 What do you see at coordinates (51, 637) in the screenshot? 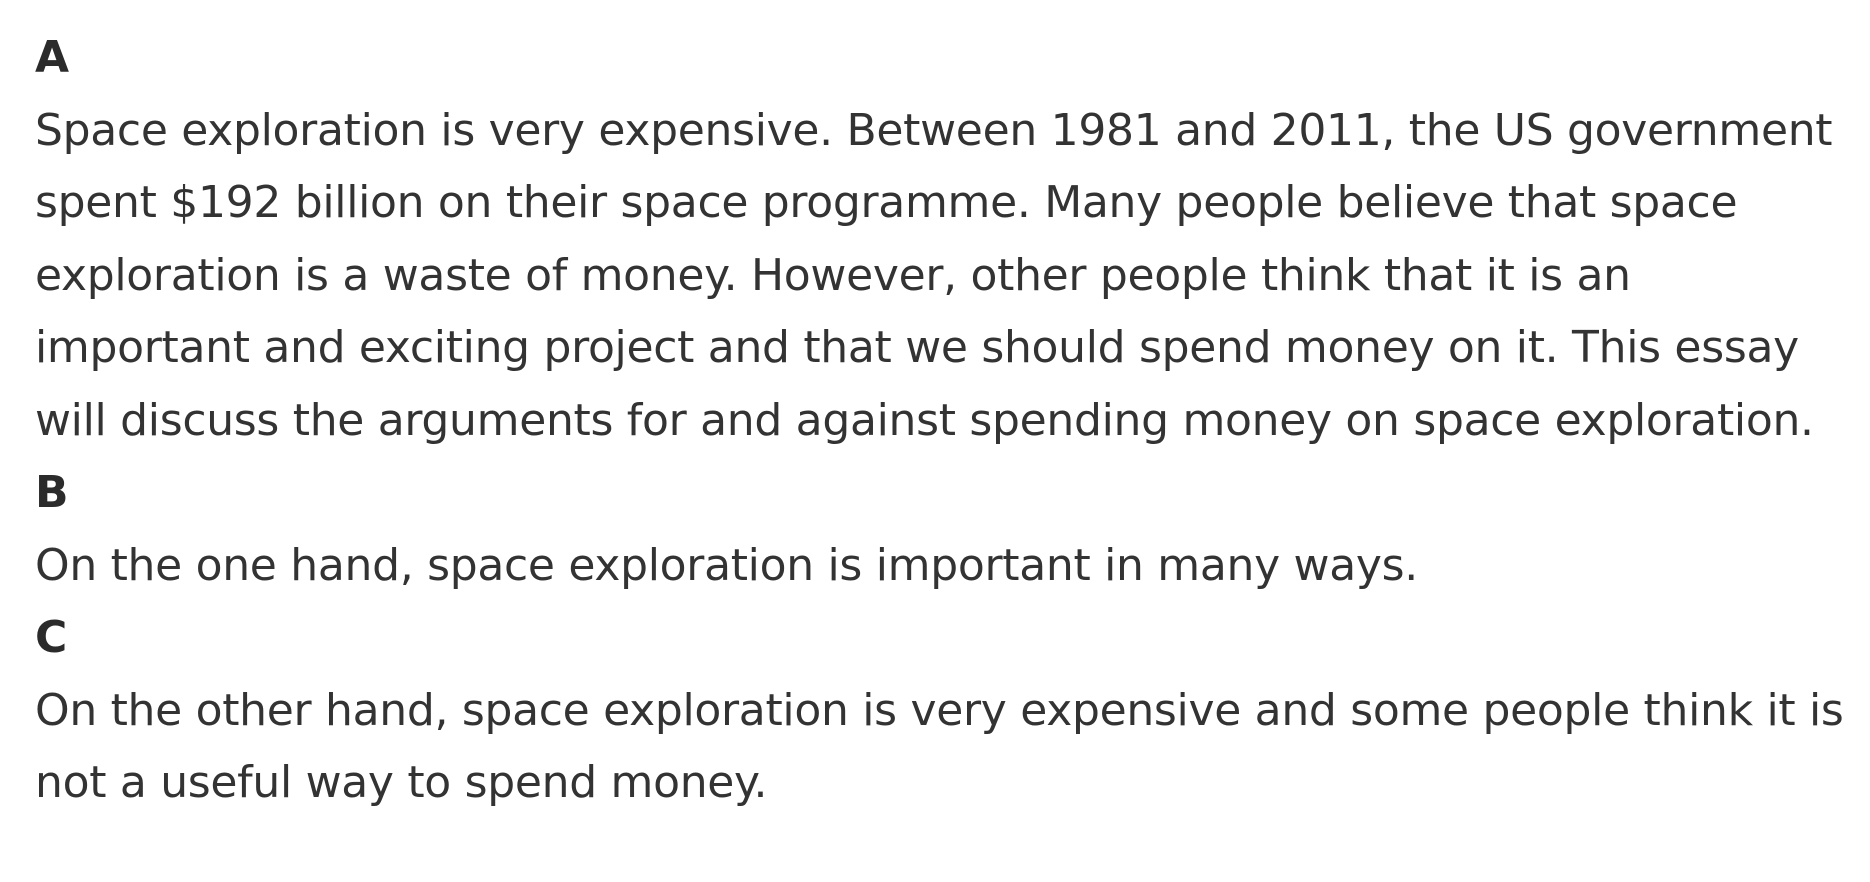
I see `section-label: C` at bounding box center [51, 637].